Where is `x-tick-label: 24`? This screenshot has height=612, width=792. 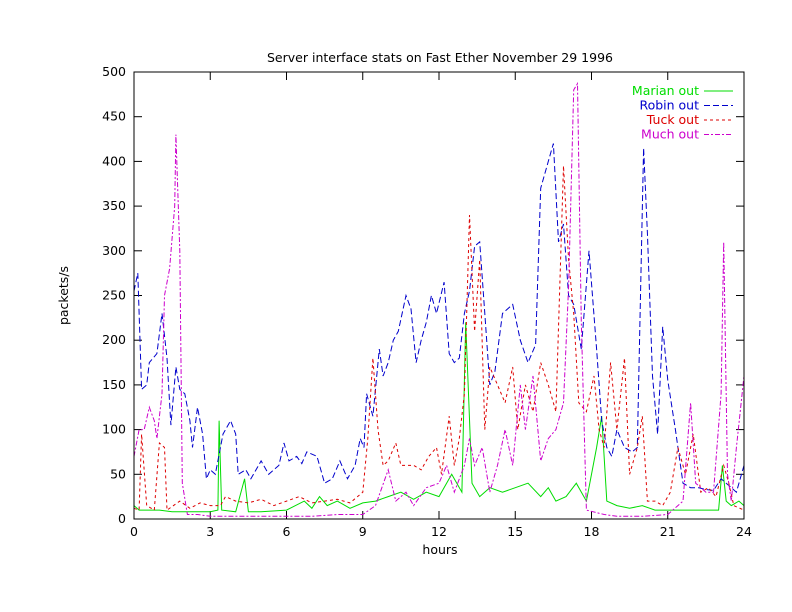 x-tick-label: 24 is located at coordinates (744, 531).